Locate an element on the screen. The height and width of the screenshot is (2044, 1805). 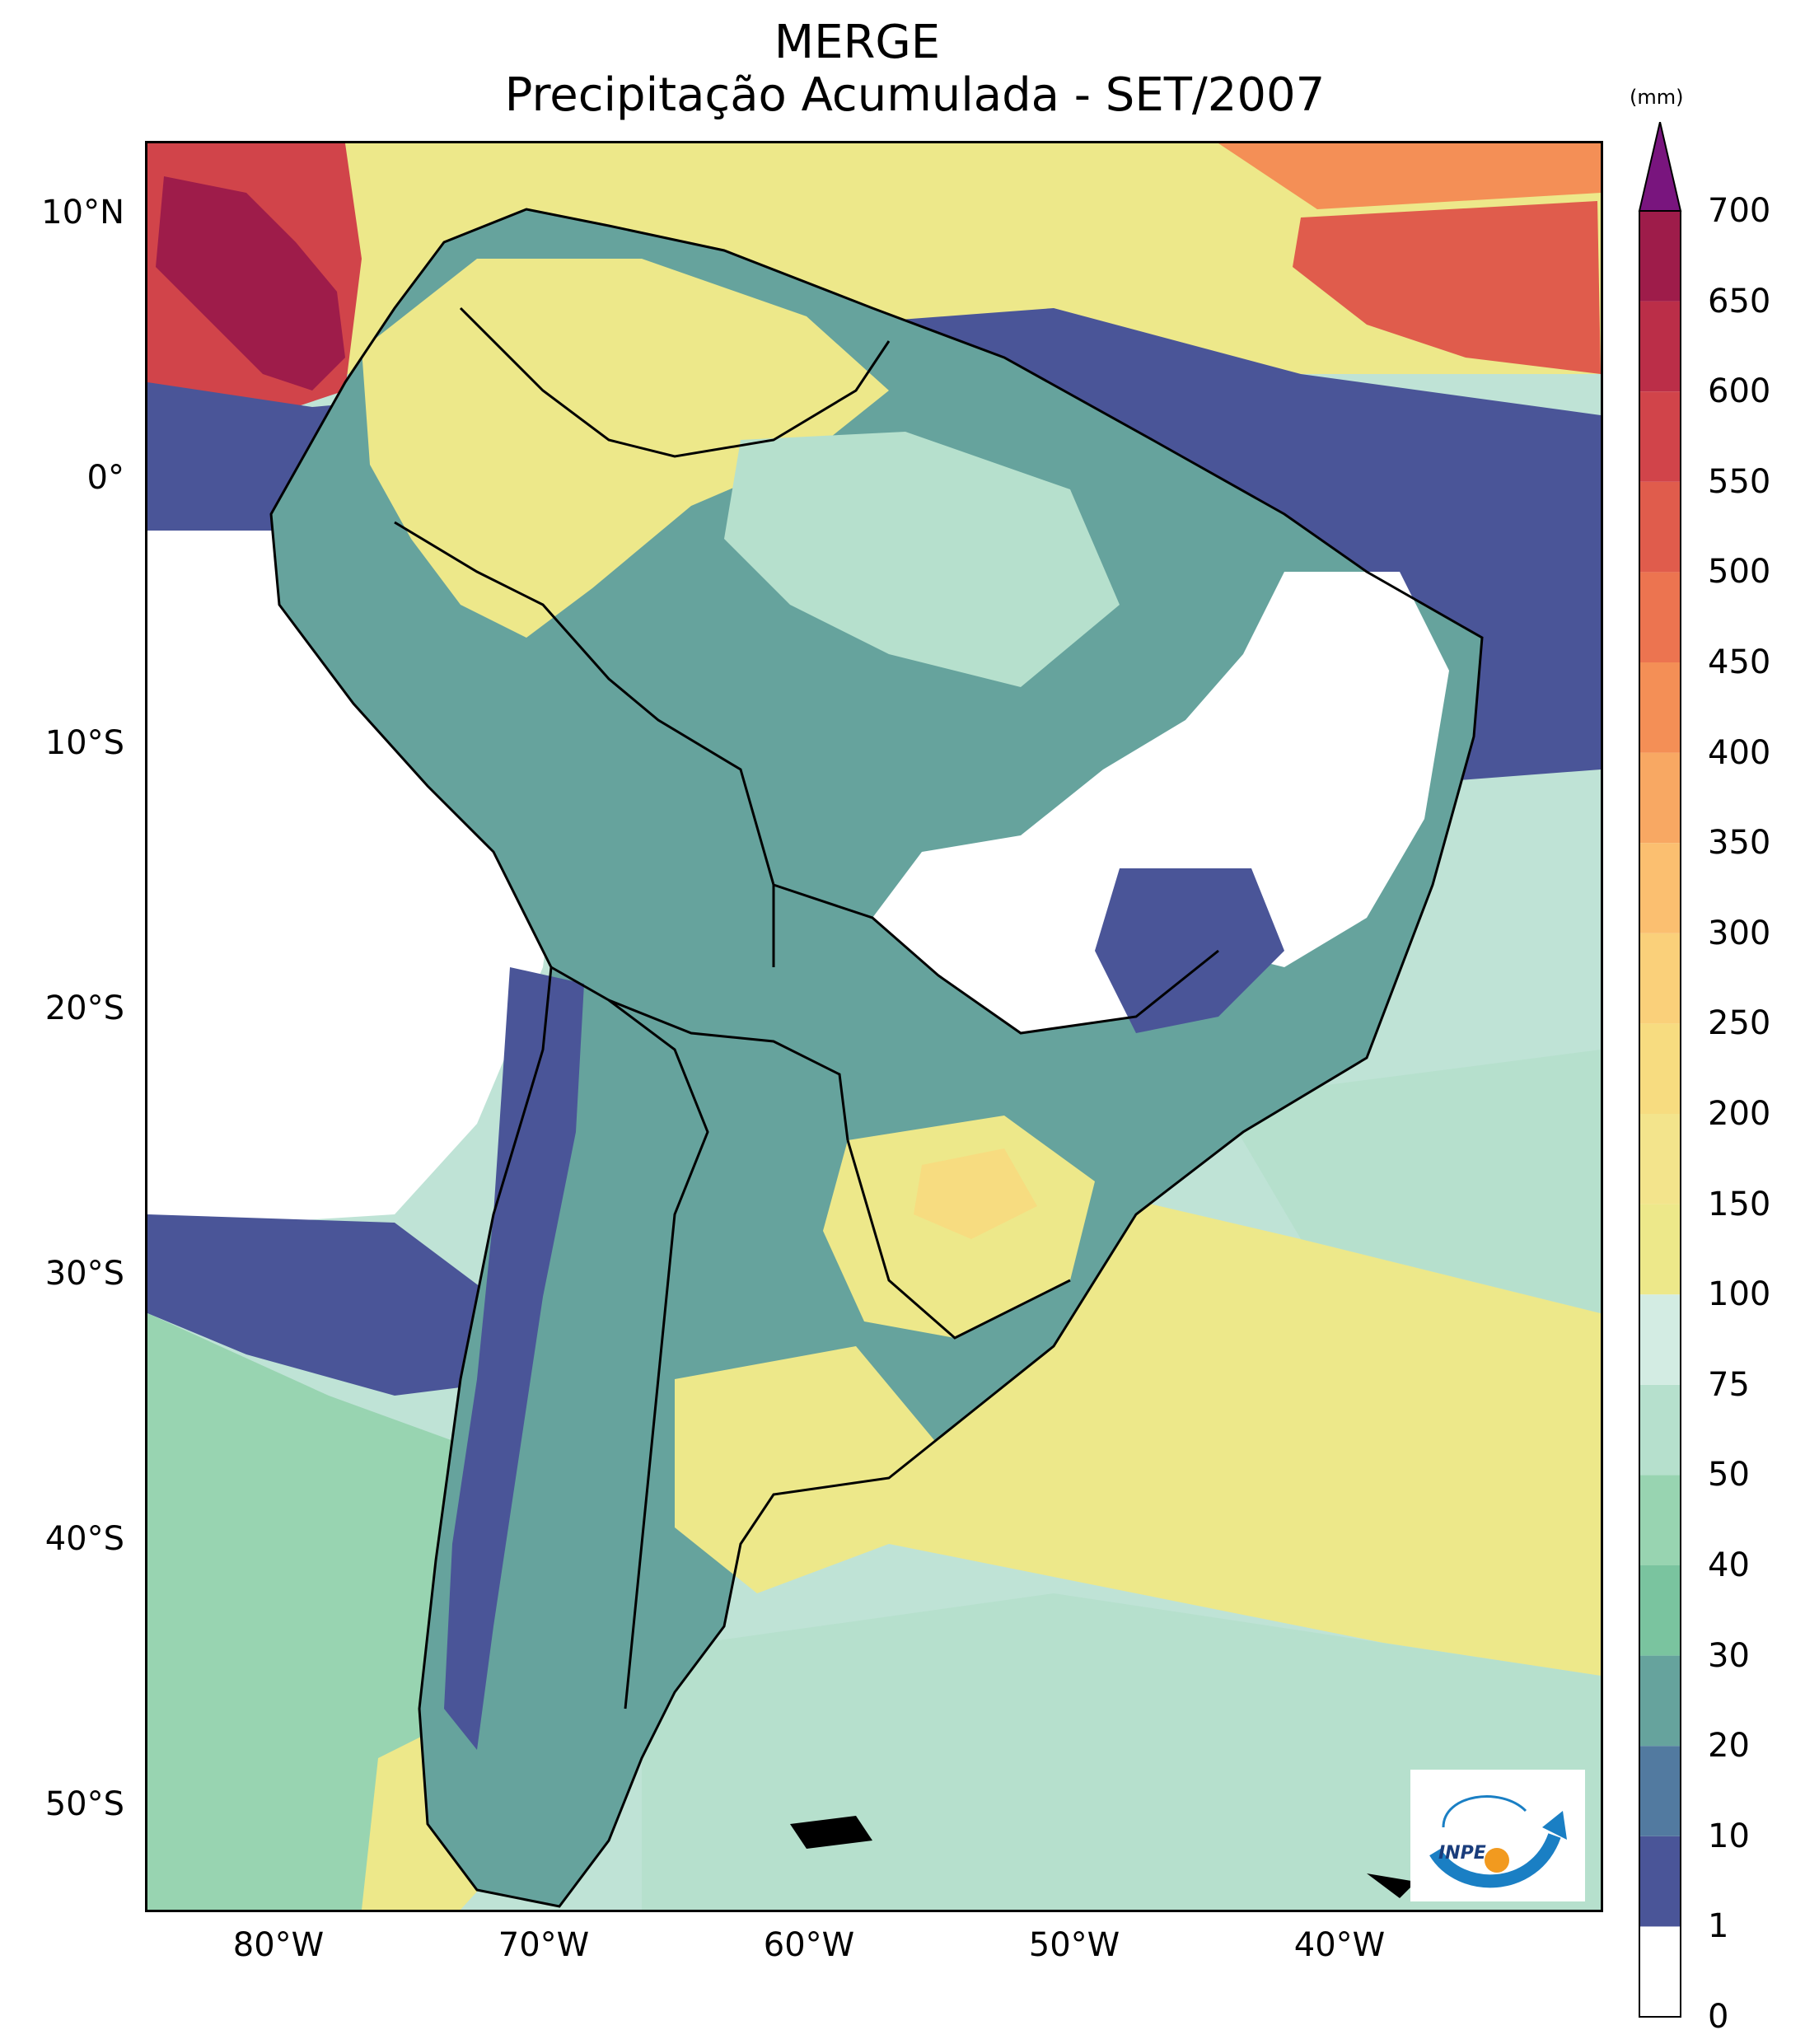
rio-grande-do-sul-max is located at coordinates (975, 1193).